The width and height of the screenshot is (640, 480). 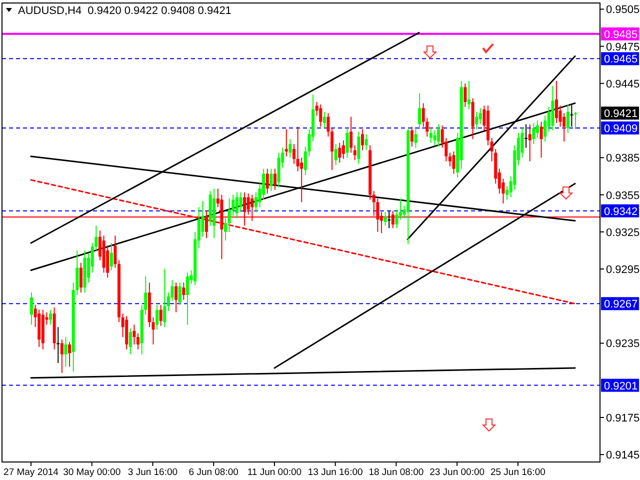 What do you see at coordinates (621, 60) in the screenshot?
I see `ref-line-label: 0.9465` at bounding box center [621, 60].